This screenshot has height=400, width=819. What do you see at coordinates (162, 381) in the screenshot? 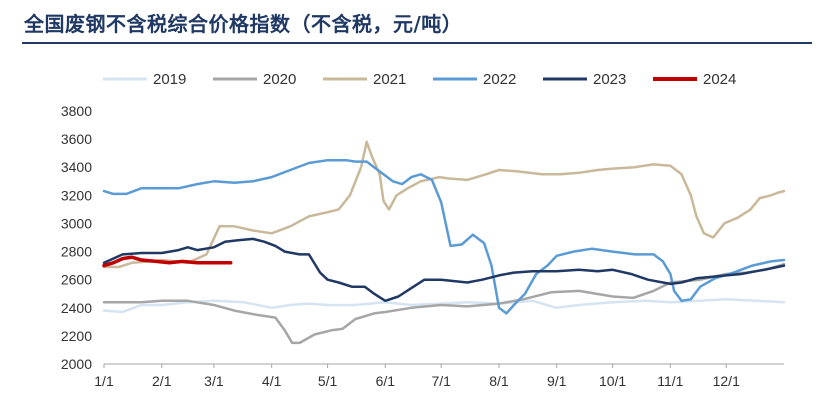
I see `x-tick-label: 2/1` at bounding box center [162, 381].